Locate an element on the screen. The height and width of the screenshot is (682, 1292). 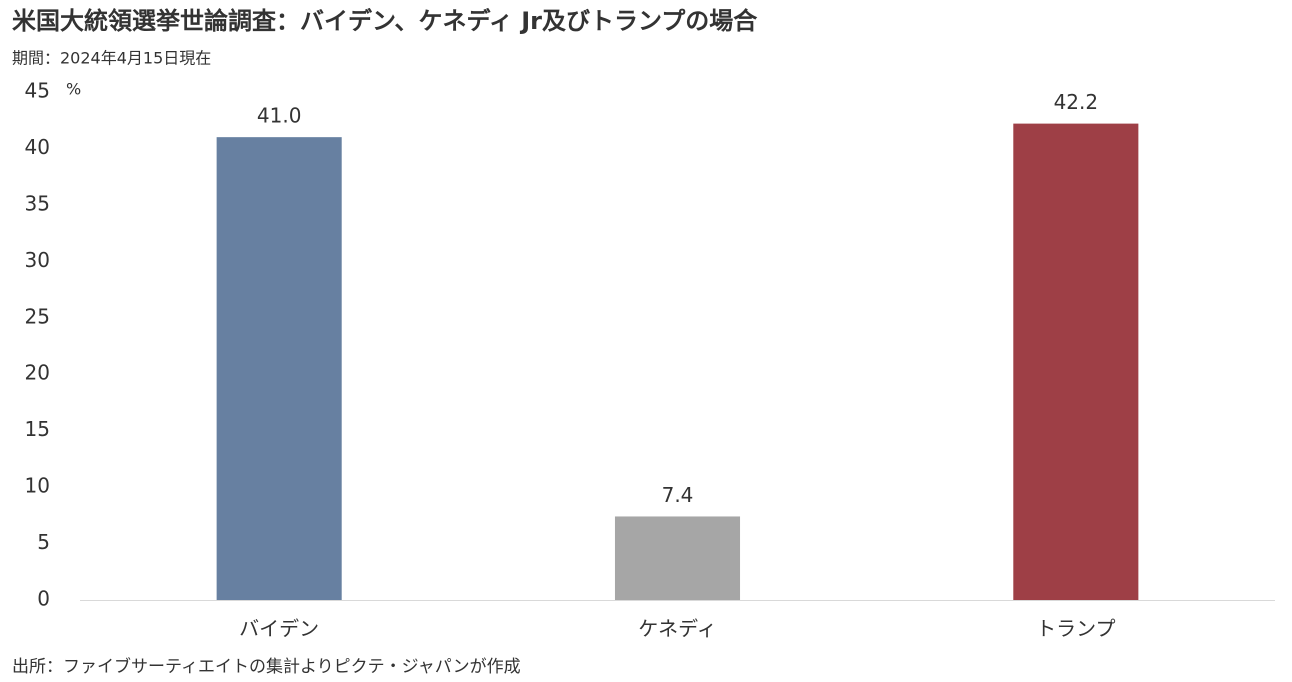
y-tick-label: 5 is located at coordinates (43, 542).